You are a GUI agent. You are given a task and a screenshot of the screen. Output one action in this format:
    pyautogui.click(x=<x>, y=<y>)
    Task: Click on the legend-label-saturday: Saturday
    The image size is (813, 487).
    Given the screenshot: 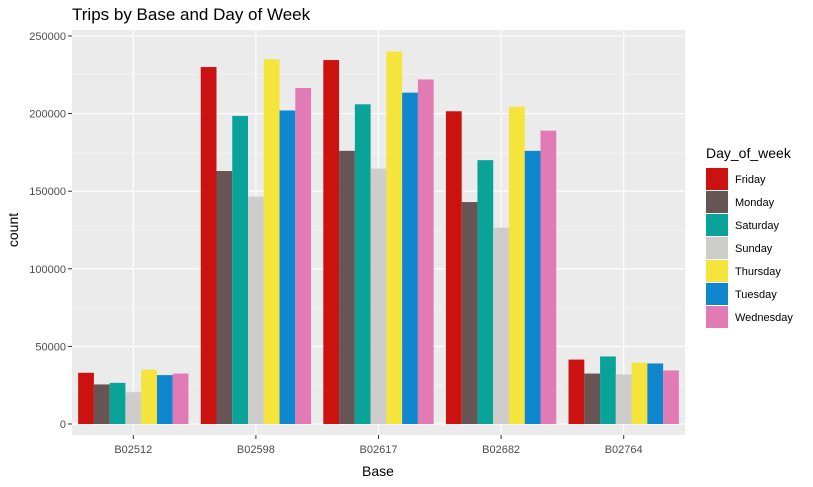 What is the action you would take?
    pyautogui.click(x=757, y=226)
    